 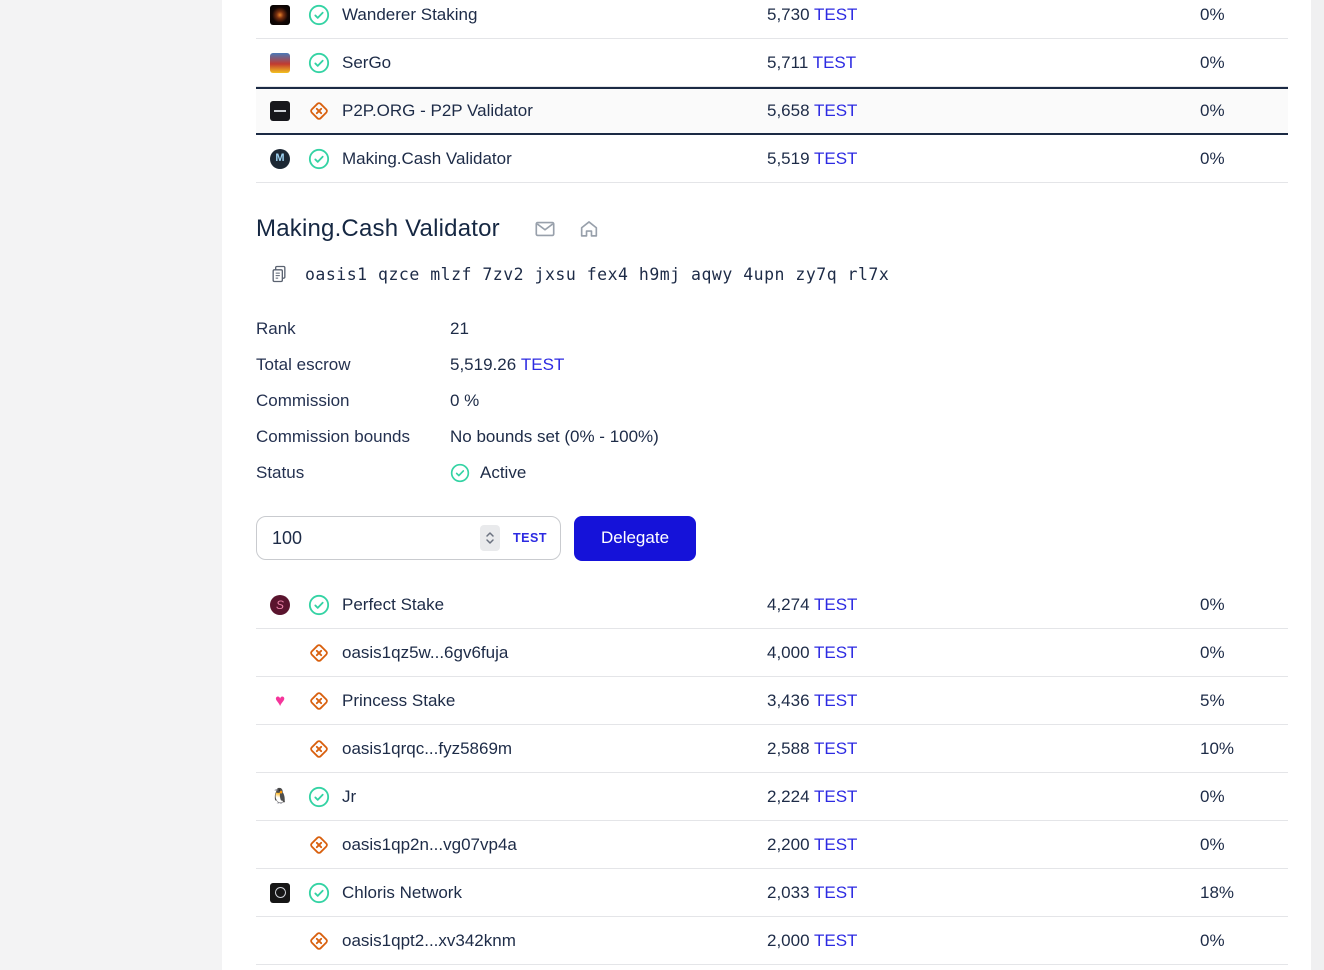 What do you see at coordinates (812, 700) in the screenshot?
I see `validator-escrow: 3,436 TEST` at bounding box center [812, 700].